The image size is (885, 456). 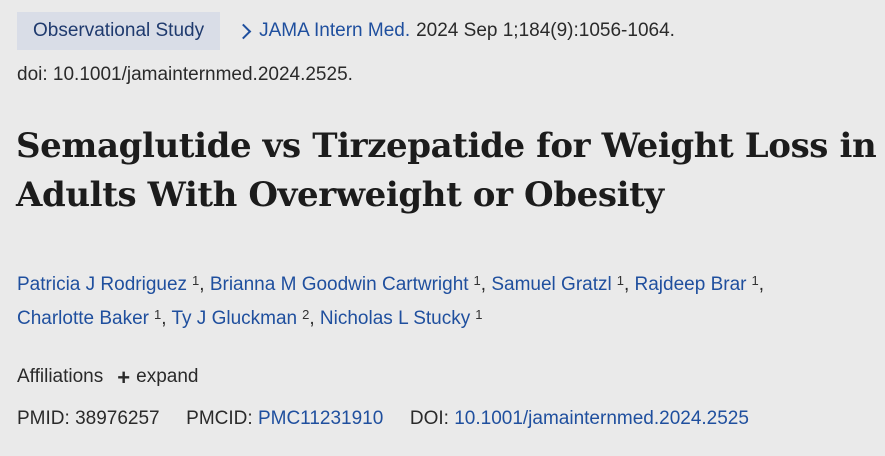 I want to click on author-link: Ty J Gluckman, so click(x=234, y=318).